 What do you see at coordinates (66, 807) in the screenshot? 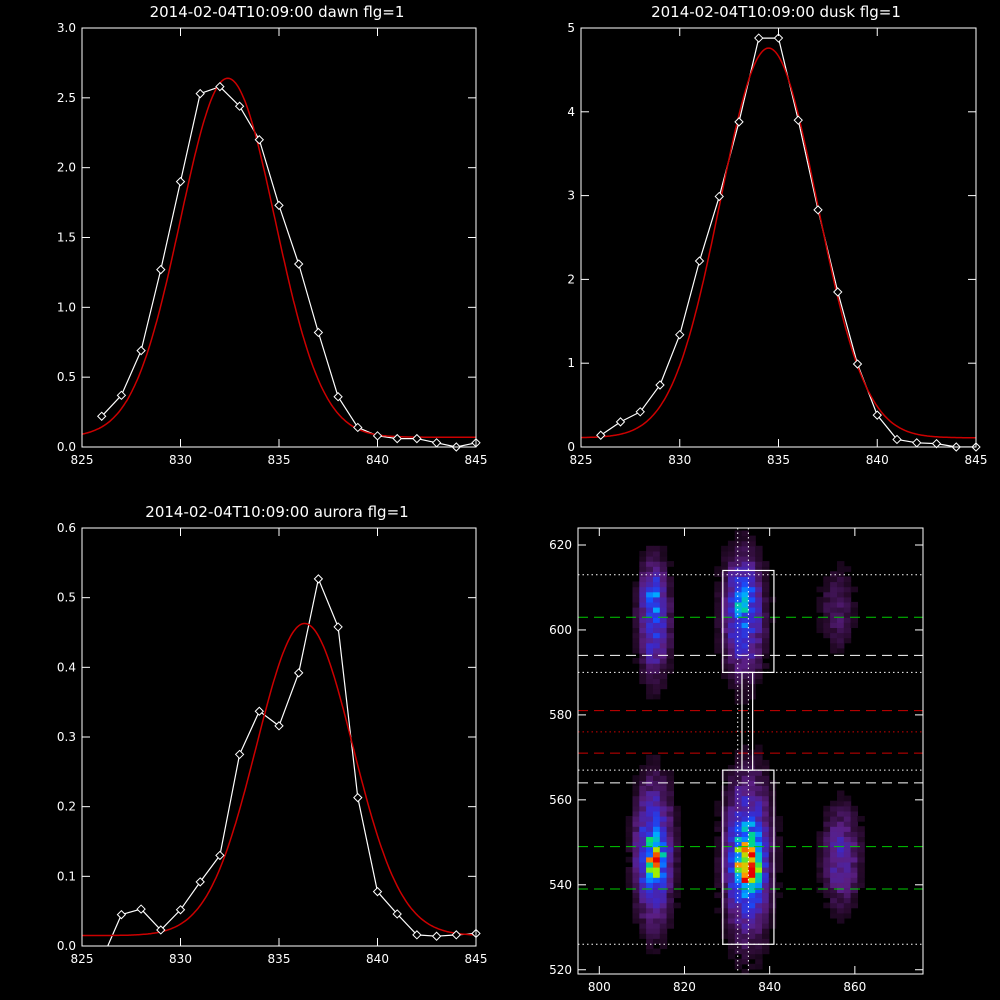
I see `aurora-y-tick-label: 0.2` at bounding box center [66, 807].